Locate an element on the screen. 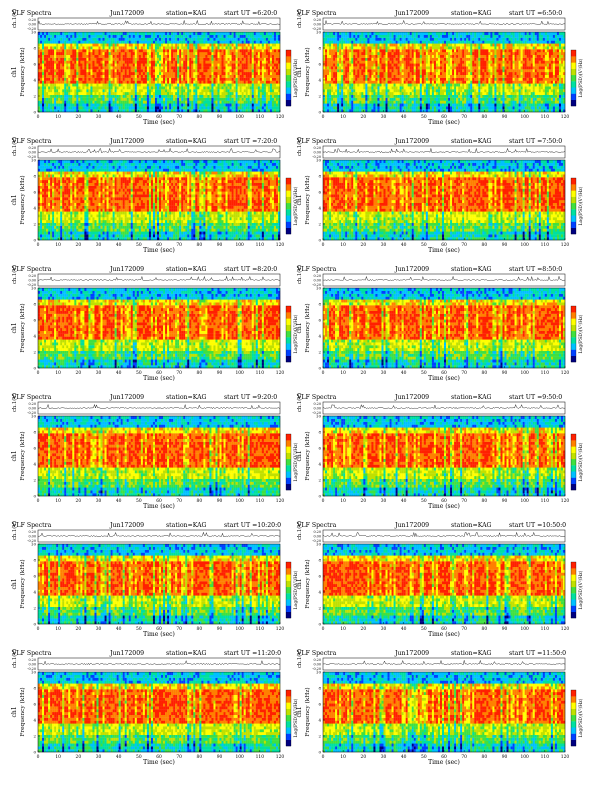  x-axis-label: Time (sec) is located at coordinates (159, 122).